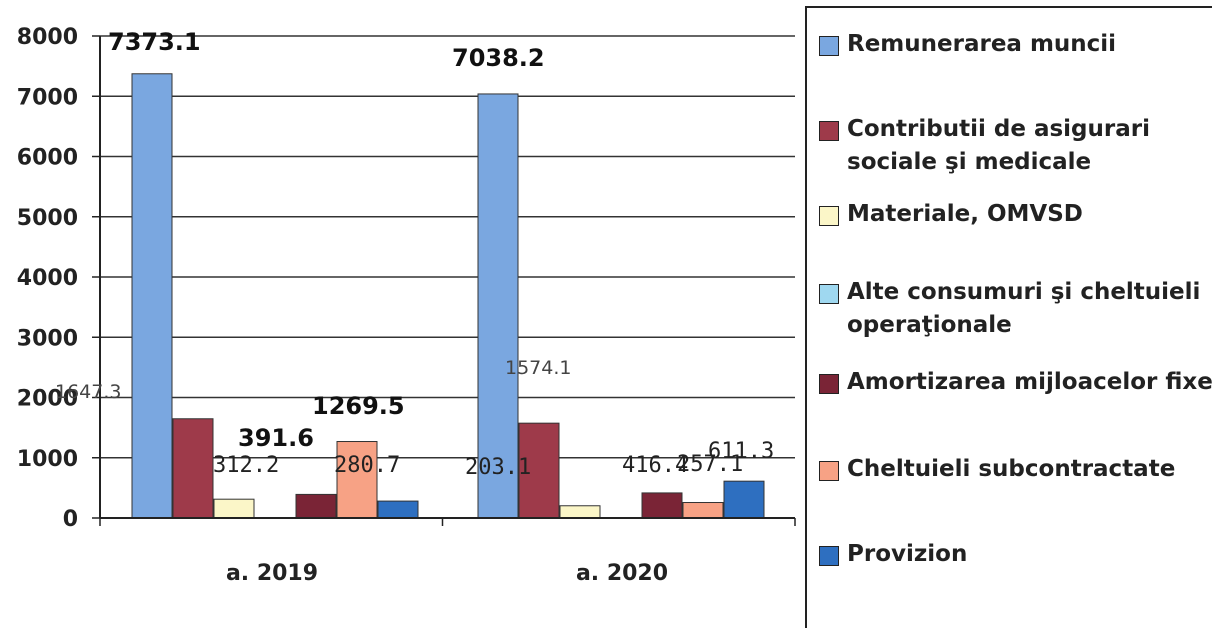 The image size is (1212, 628). I want to click on data-label: 7038.2, so click(498, 58).